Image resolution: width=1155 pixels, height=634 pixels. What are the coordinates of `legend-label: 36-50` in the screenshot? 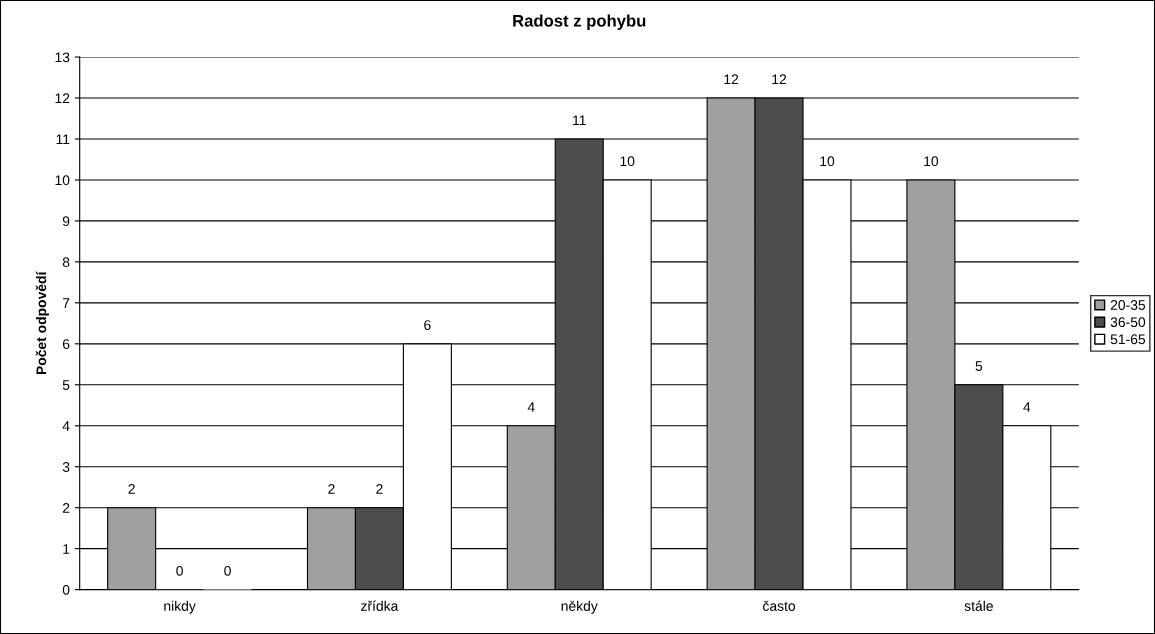 It's located at (1128, 322).